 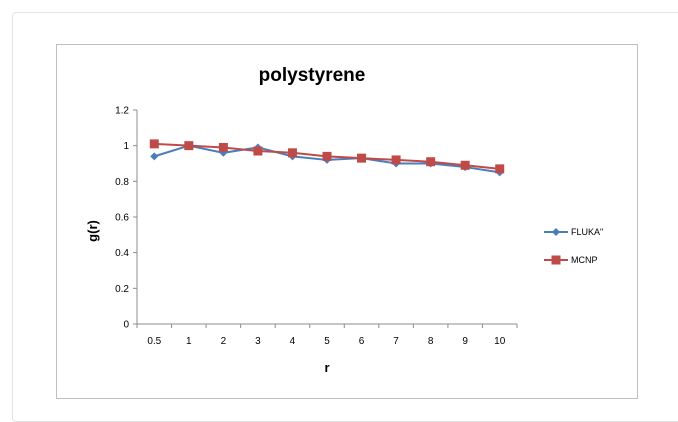 What do you see at coordinates (224, 341) in the screenshot?
I see `x-tick-label: 2` at bounding box center [224, 341].